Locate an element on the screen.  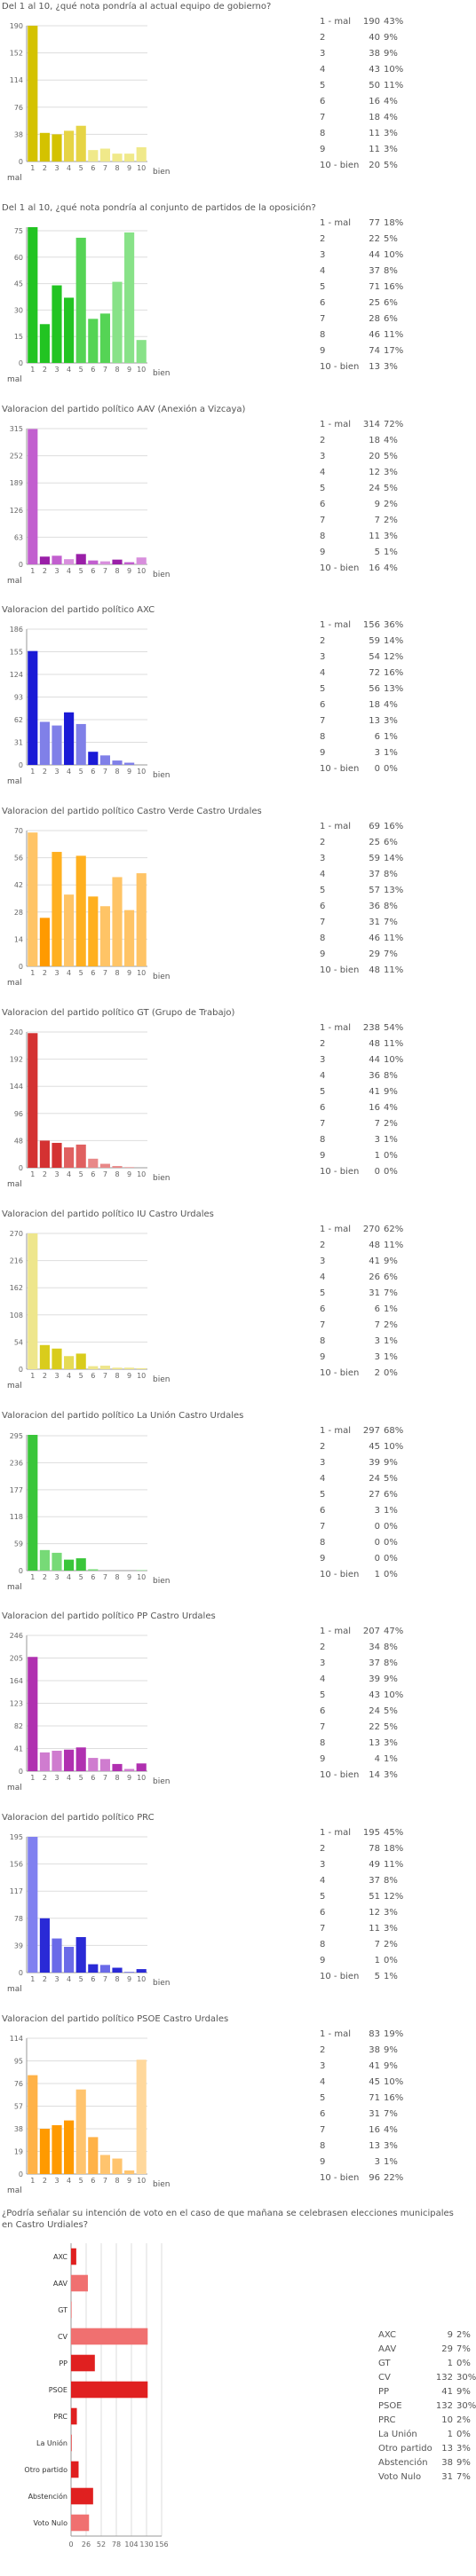
stats-count: 38 is located at coordinates (374, 54).